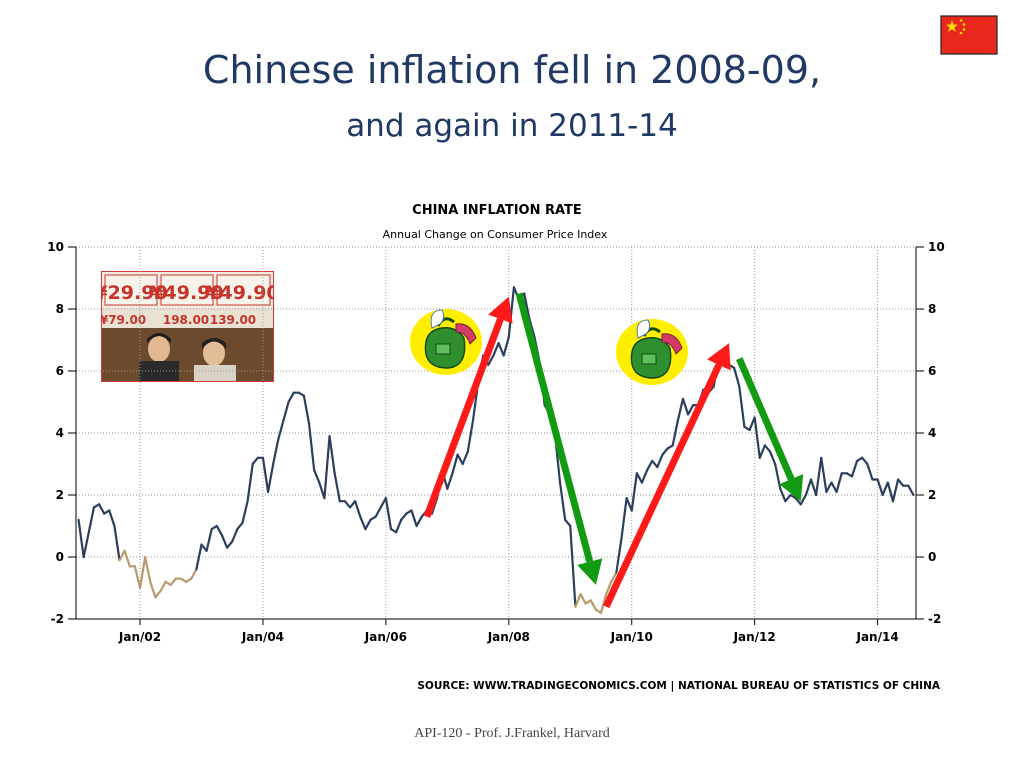 This screenshot has width=1024, height=768. Describe the element at coordinates (934, 619) in the screenshot. I see `y-tick-label-right: -2` at that location.